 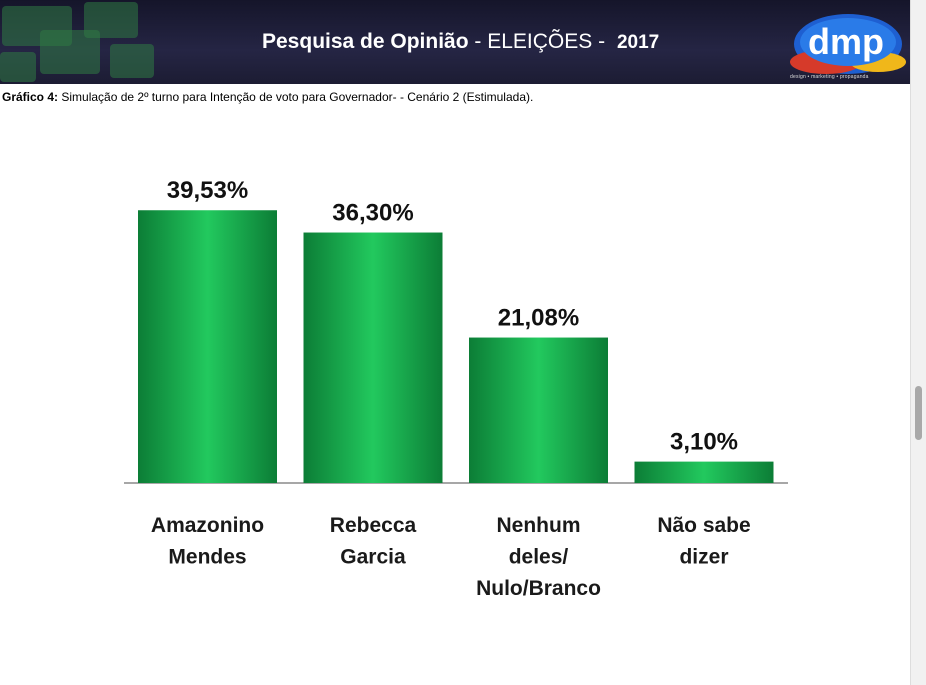 What do you see at coordinates (703, 541) in the screenshot?
I see `category-label-4: Não sabe dizer` at bounding box center [703, 541].